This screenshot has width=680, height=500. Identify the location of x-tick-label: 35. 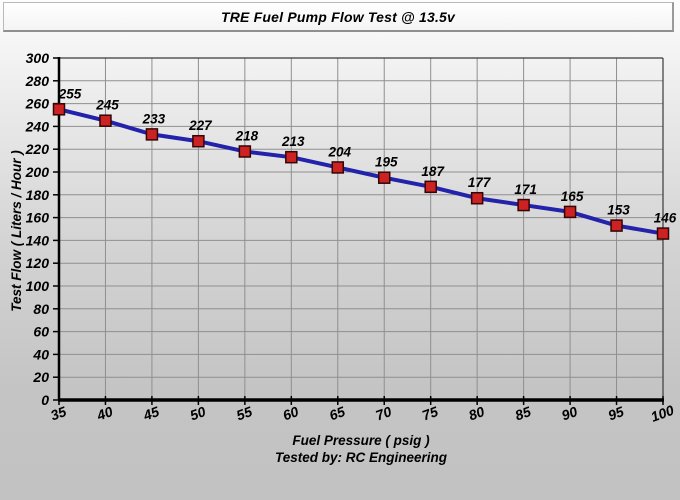
(58, 413).